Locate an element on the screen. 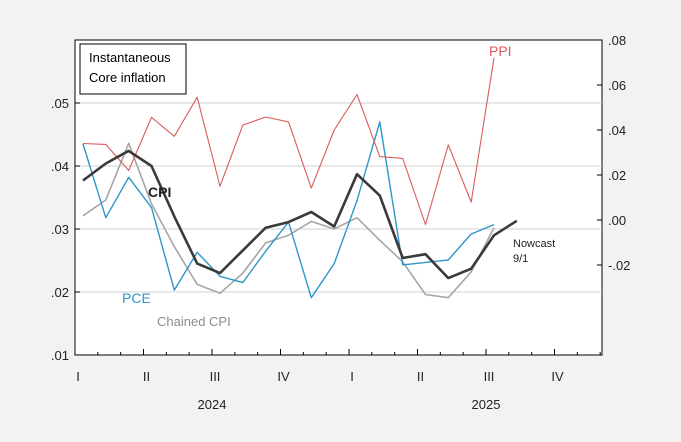 This screenshot has height=442, width=681. left-y-tick-label: .01 is located at coordinates (60, 355).